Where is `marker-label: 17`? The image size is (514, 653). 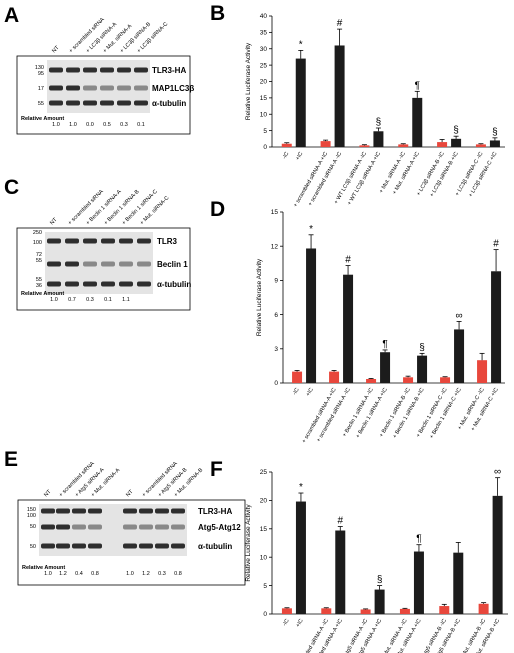
marker-label: 17 is located at coordinates (41, 89).